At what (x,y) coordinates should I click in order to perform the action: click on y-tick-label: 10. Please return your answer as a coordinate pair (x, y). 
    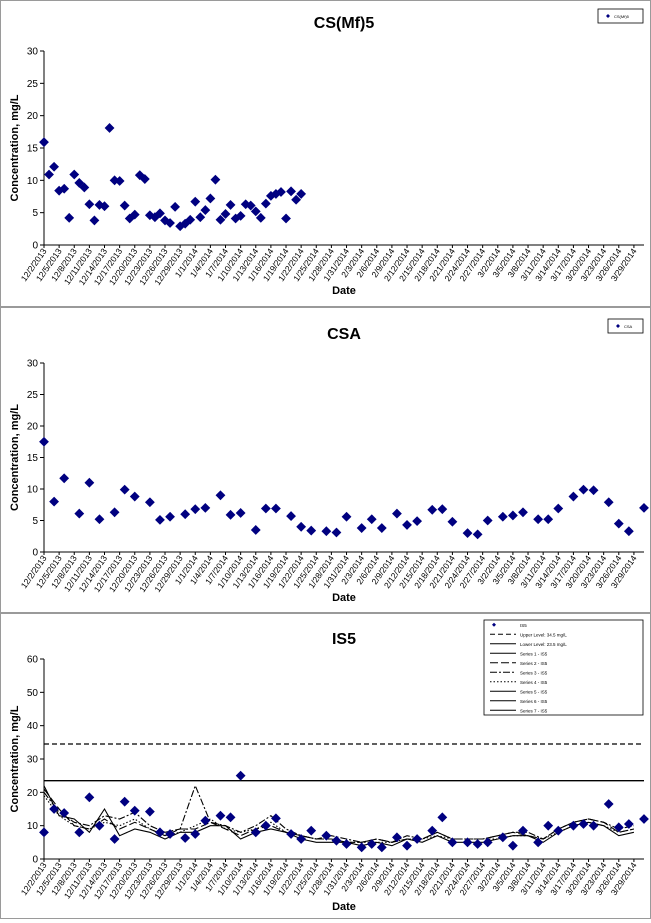
    Looking at the image, I should click on (33, 490).